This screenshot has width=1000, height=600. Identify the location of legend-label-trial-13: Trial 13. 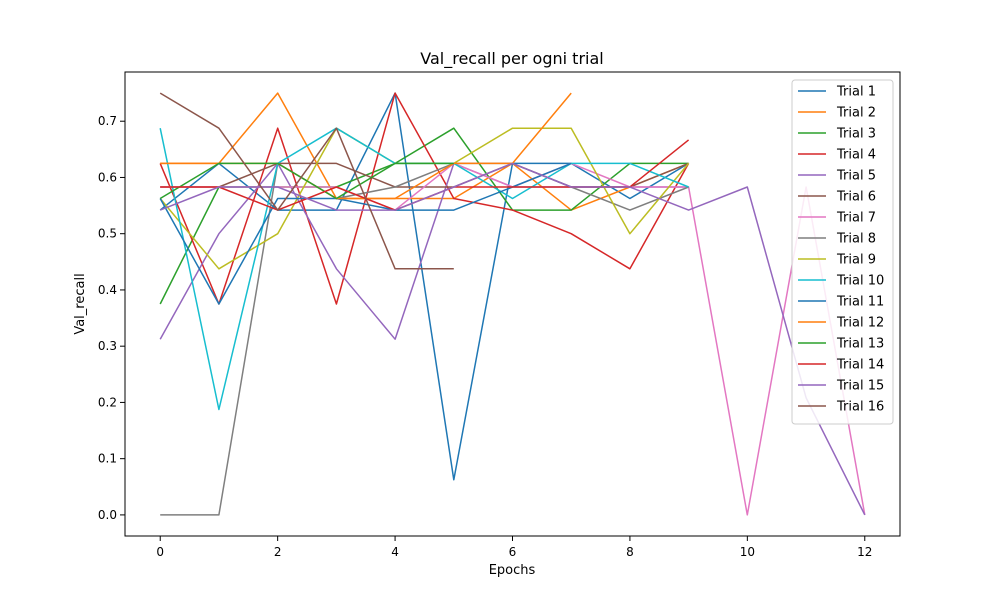
(860, 344).